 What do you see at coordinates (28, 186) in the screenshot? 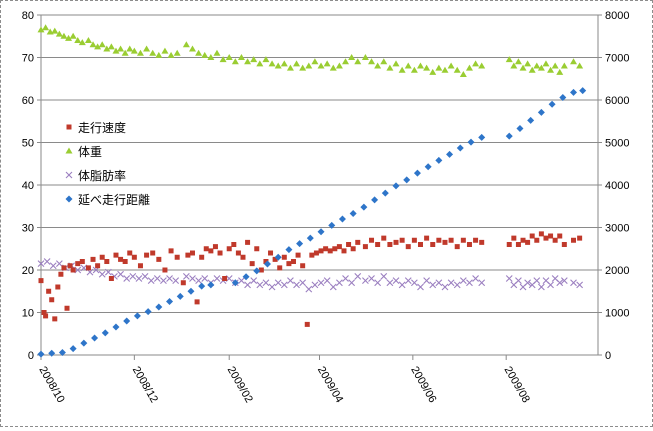
I see `y-left-tick-label: 40` at bounding box center [28, 186].